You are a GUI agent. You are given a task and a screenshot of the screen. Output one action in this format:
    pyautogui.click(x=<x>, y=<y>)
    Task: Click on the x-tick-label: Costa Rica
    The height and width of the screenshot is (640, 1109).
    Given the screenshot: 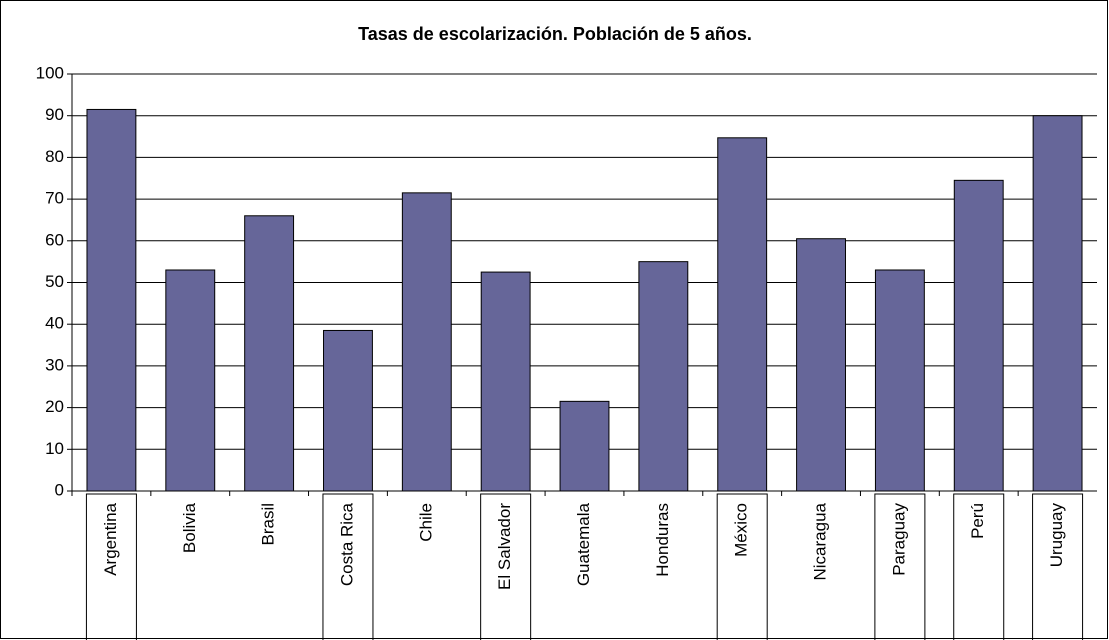 What is the action you would take?
    pyautogui.click(x=346, y=544)
    